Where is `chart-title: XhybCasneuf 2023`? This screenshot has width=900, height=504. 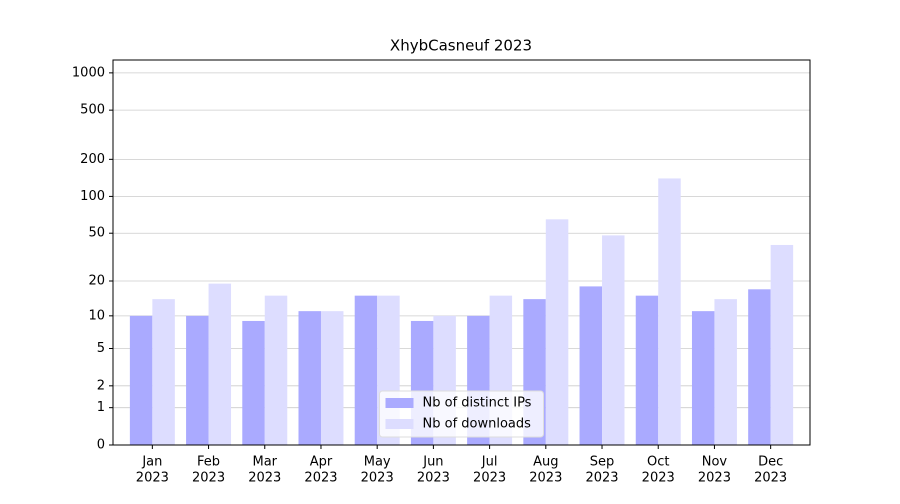
chart-title: XhybCasneuf 2023 is located at coordinates (461, 46).